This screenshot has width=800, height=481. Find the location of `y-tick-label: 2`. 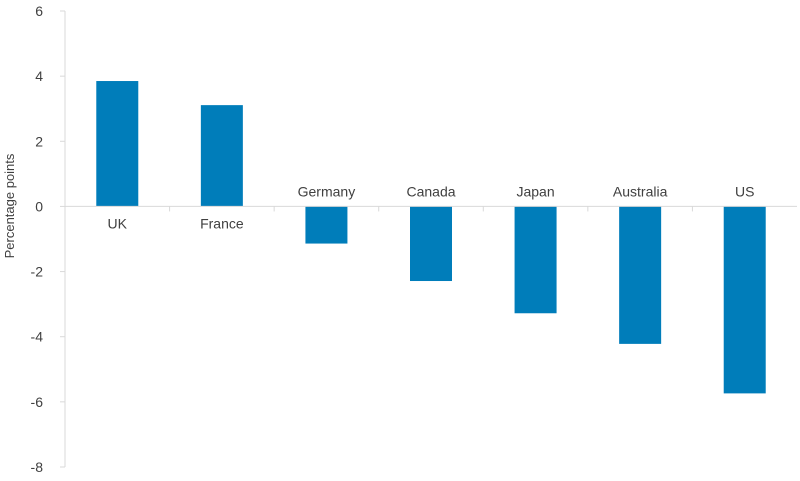

y-tick-label: 2 is located at coordinates (39, 141).